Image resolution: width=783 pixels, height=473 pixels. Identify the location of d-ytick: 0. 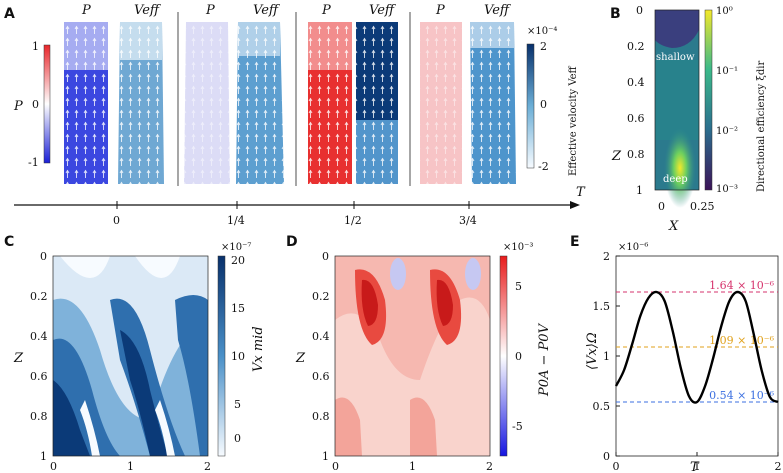
(325, 256).